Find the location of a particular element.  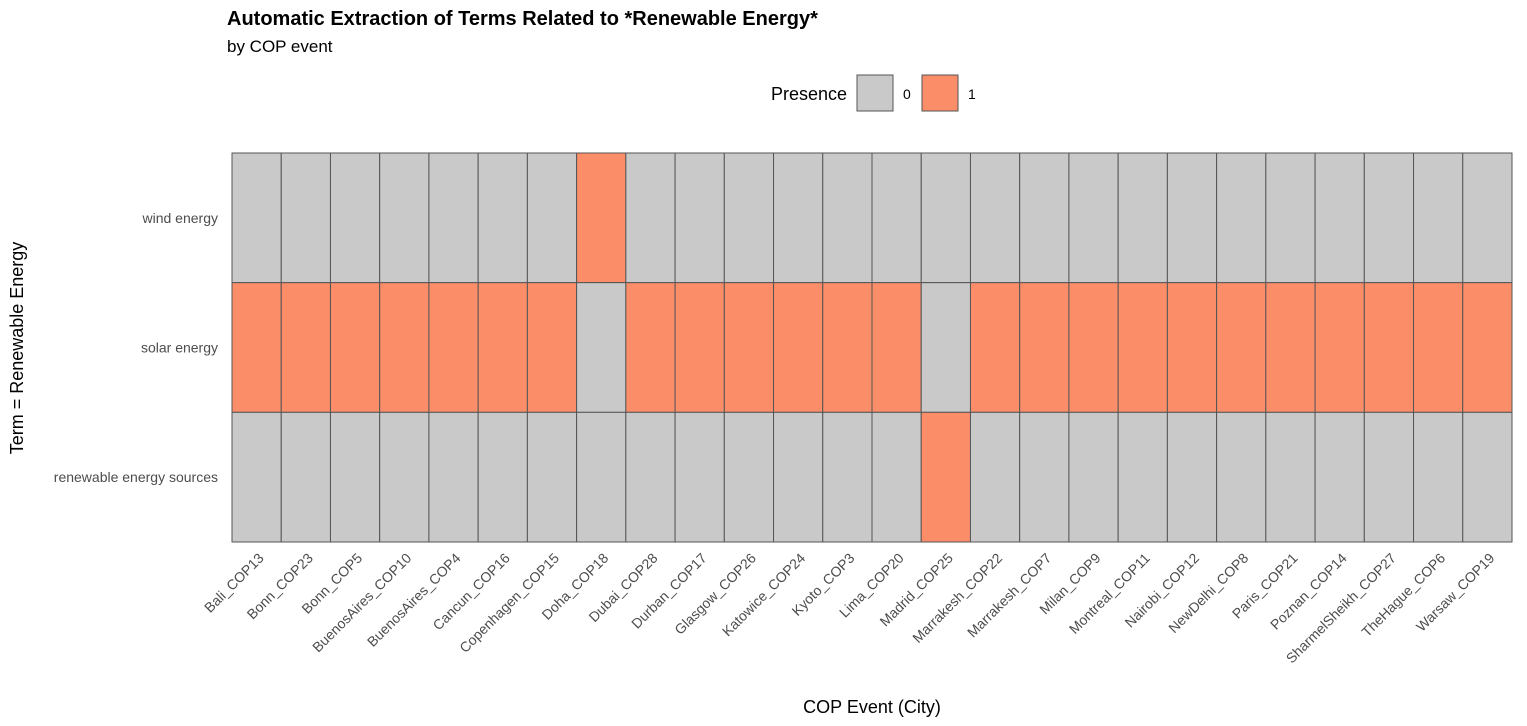

heatmap-cell-wind-energy-glasgow-cop26 is located at coordinates (749, 218).